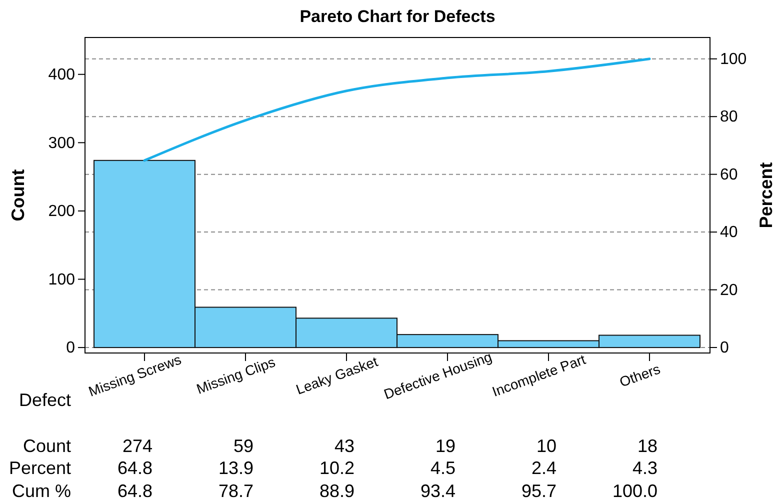 Image resolution: width=773 pixels, height=504 pixels. I want to click on text: Count, so click(46, 446).